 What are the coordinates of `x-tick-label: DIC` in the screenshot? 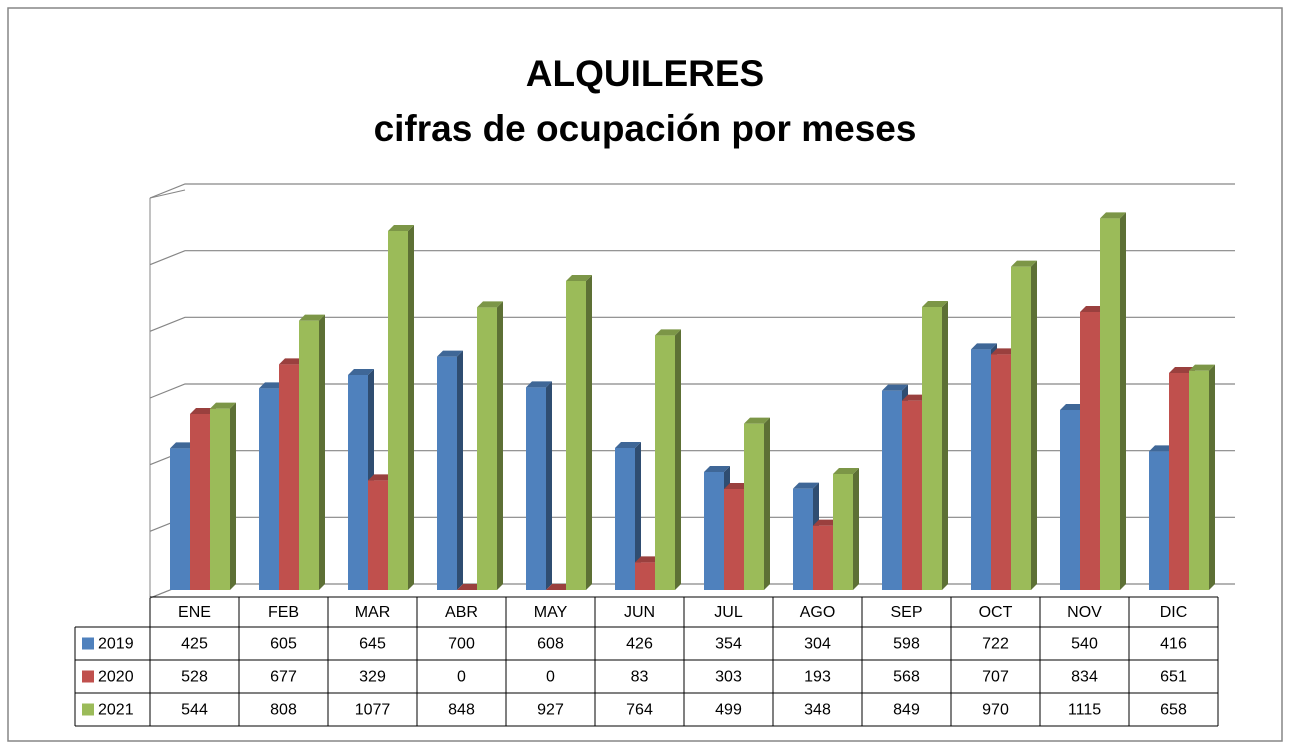 It's located at (1174, 612).